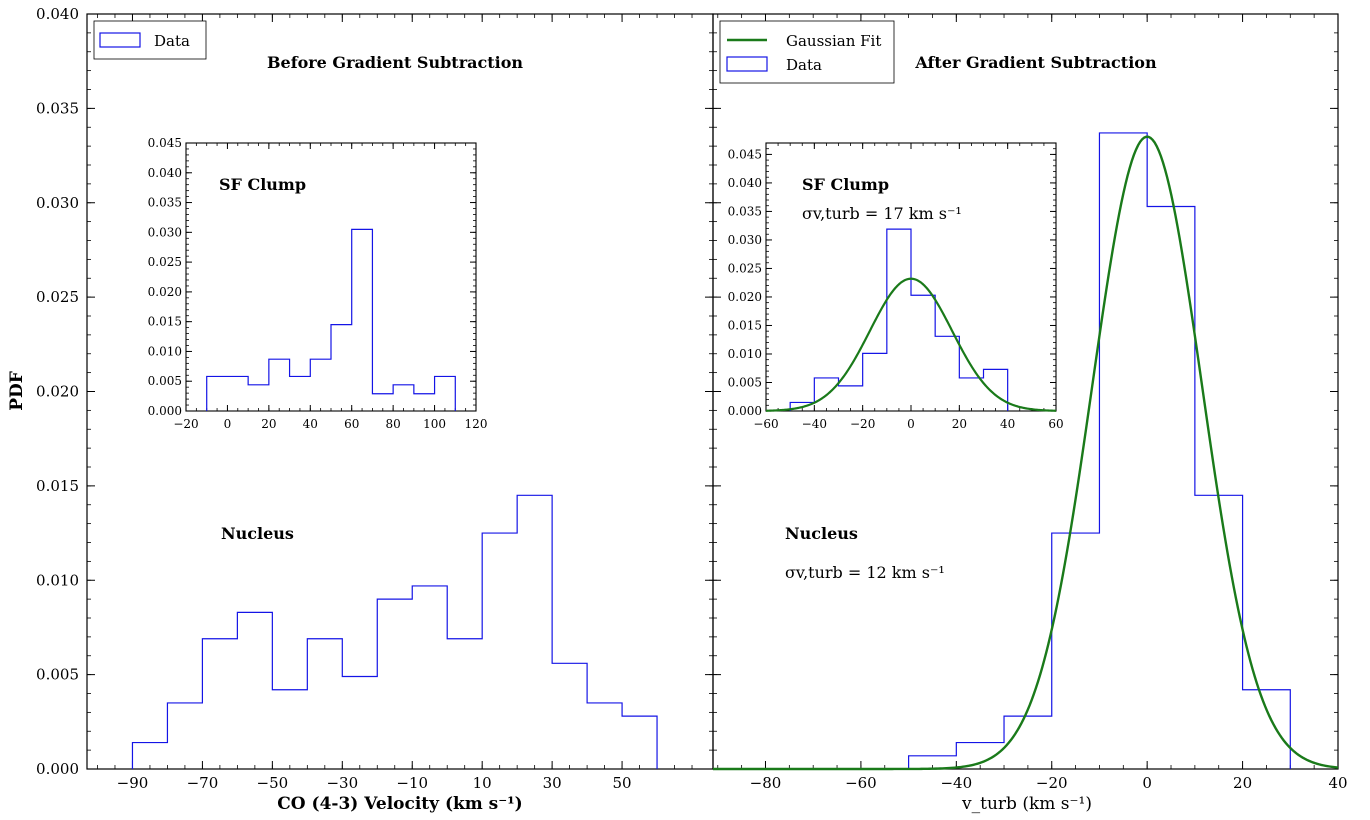 This screenshot has width=1370, height=820. Describe the element at coordinates (745, 211) in the screenshot. I see `right-inset-y-tick-label: 0.035` at that location.